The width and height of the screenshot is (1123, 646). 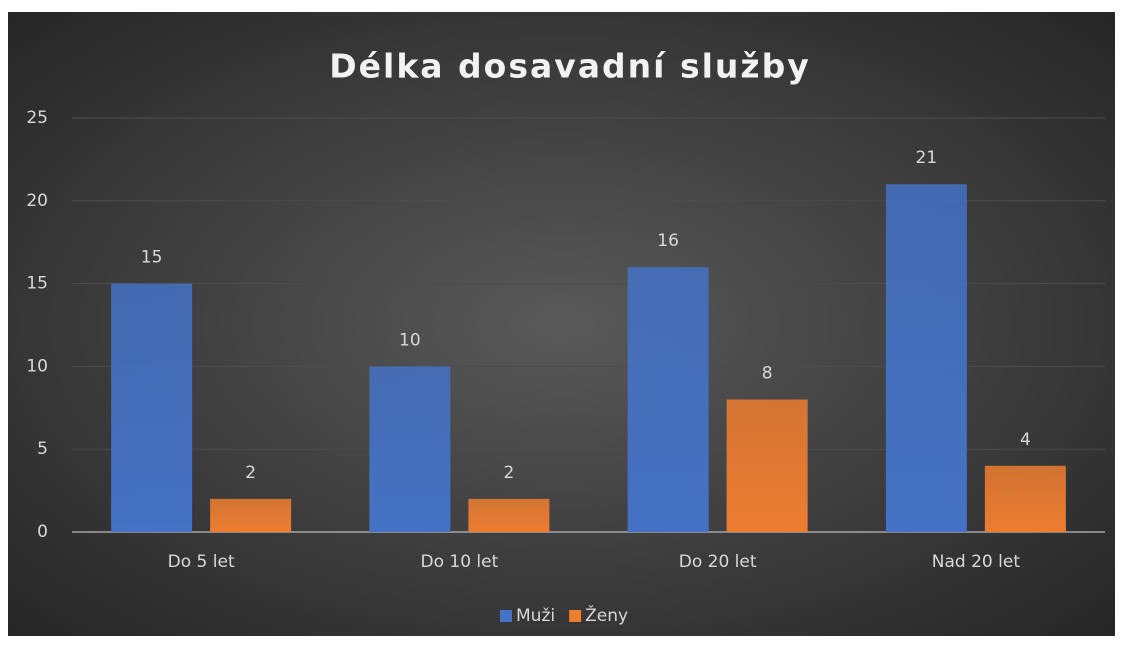 What do you see at coordinates (459, 562) in the screenshot?
I see `x-tick-label: Do 10 let` at bounding box center [459, 562].